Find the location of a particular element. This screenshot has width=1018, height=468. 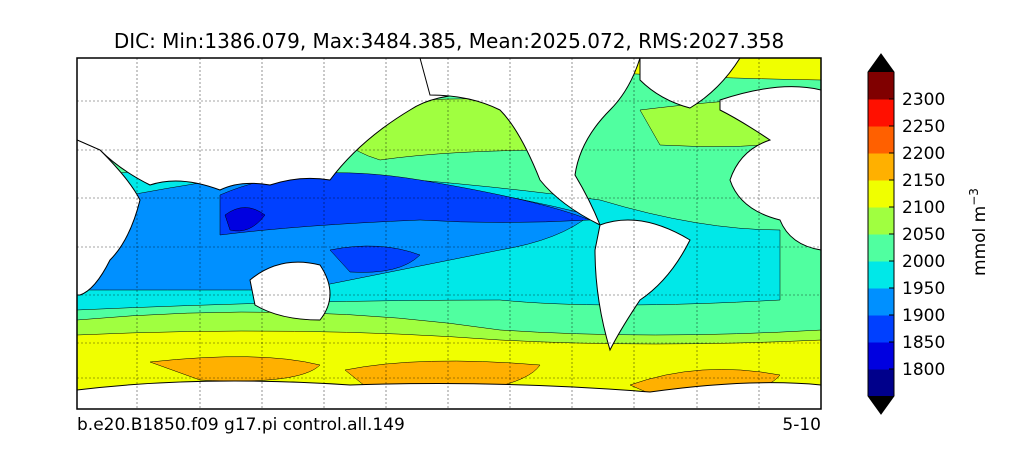

colorbar-extend-high is located at coordinates (881, 63).